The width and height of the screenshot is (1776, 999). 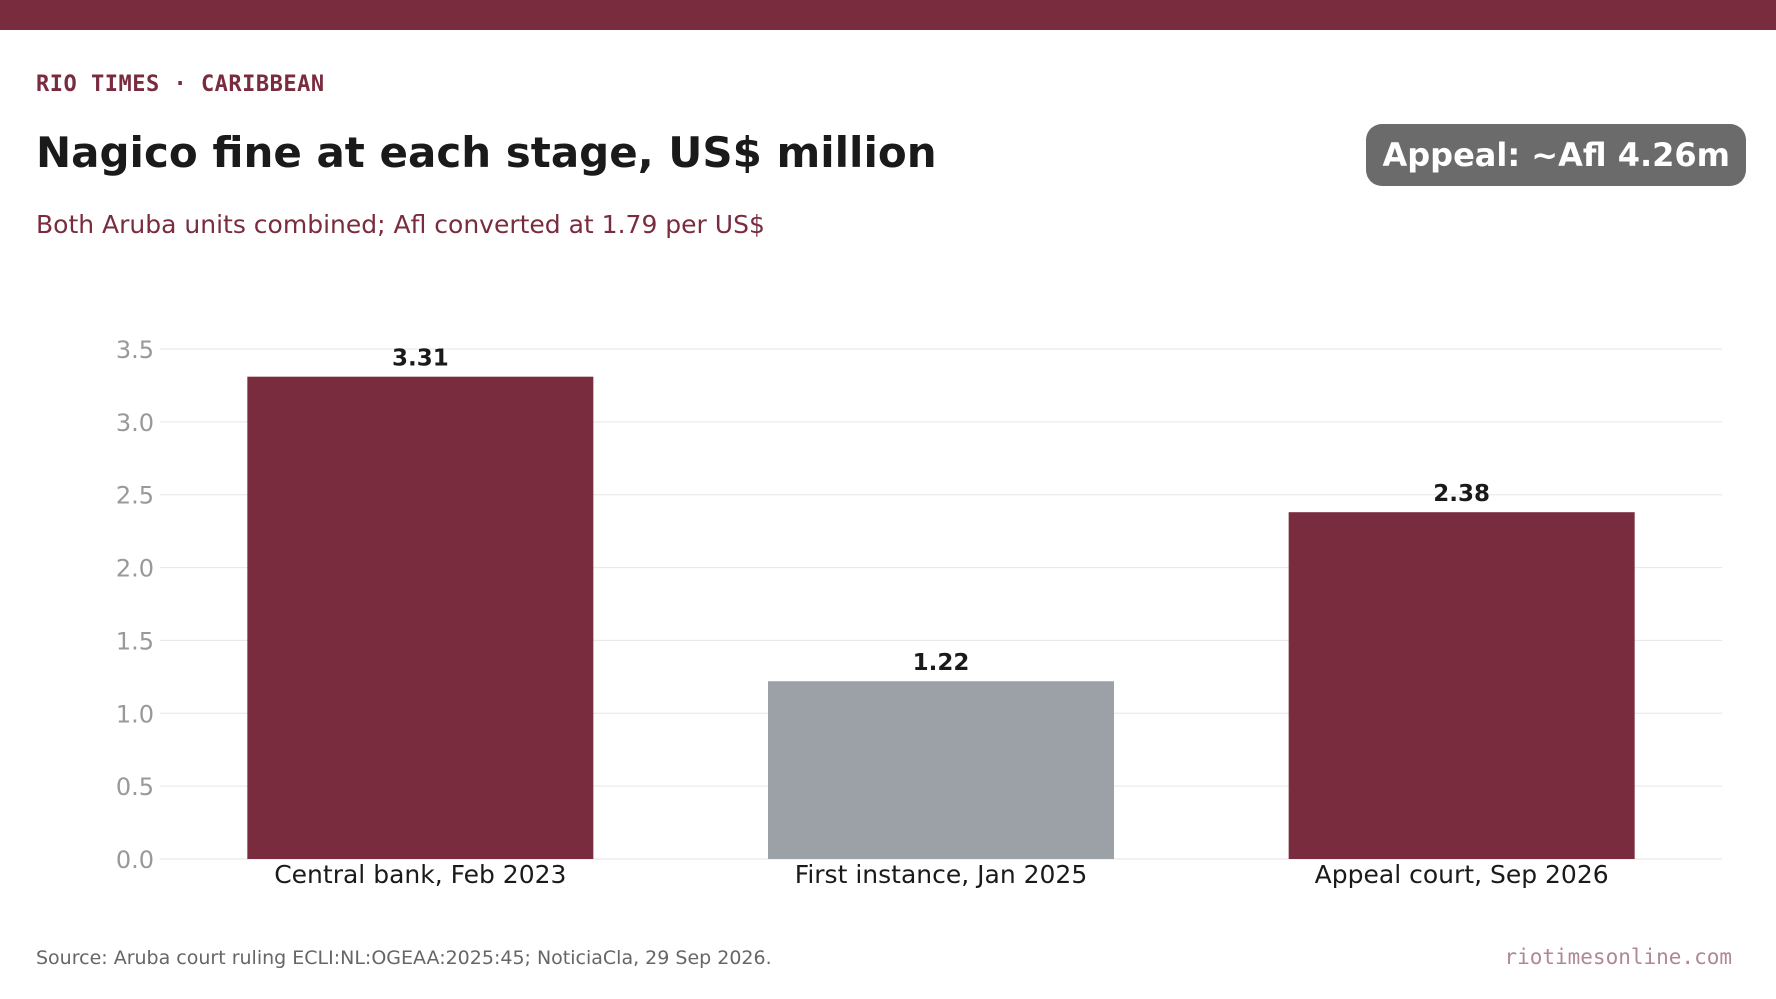 I want to click on x-category-label: First instance, Jan 2025, so click(x=941, y=874).